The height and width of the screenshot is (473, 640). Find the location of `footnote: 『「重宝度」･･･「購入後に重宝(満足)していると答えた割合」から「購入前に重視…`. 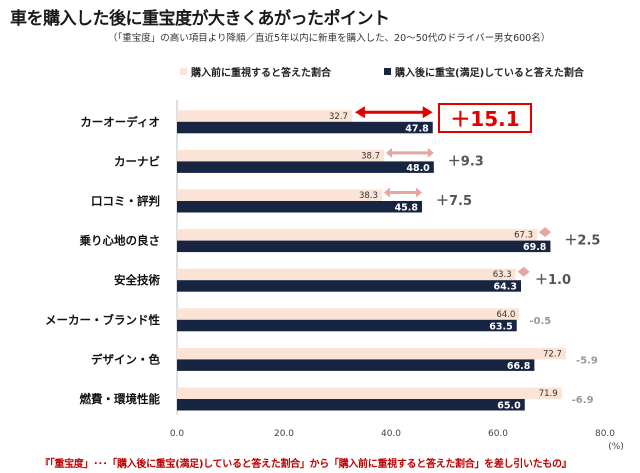

footnote: 『「重宝度」･･･「購入後に重宝(満足)していると答えた割合」から「購入前に重視… is located at coordinates (306, 464).